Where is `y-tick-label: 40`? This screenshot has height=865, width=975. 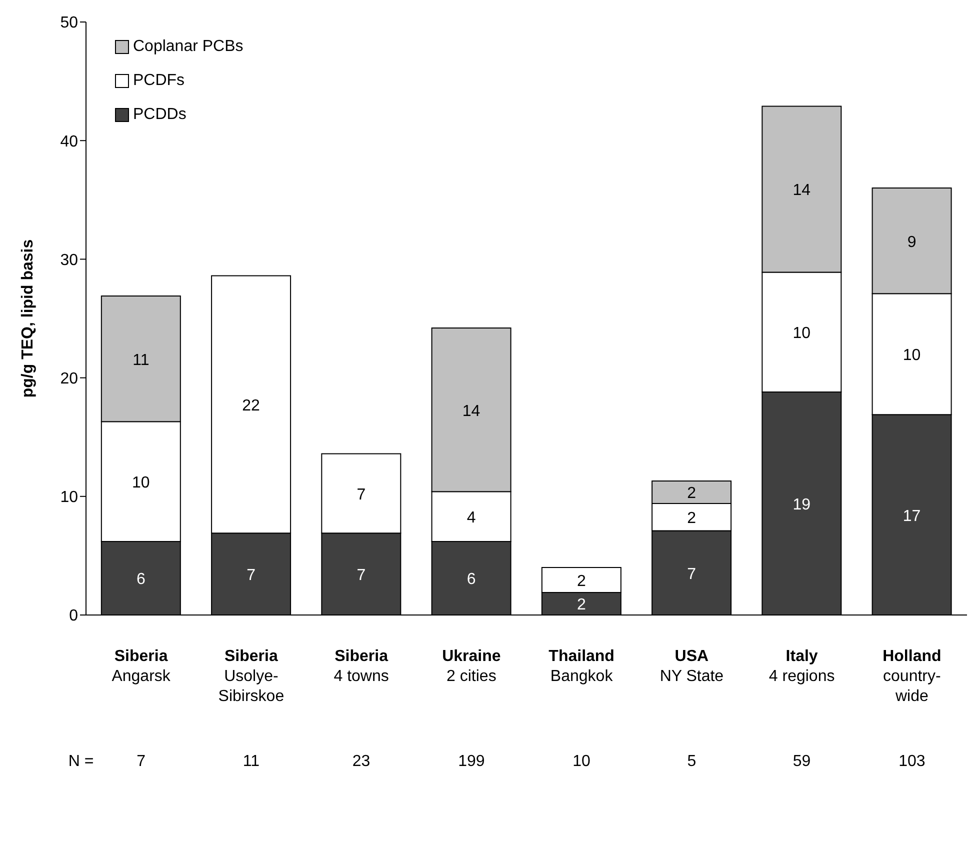
y-tick-label: 40 is located at coordinates (69, 141).